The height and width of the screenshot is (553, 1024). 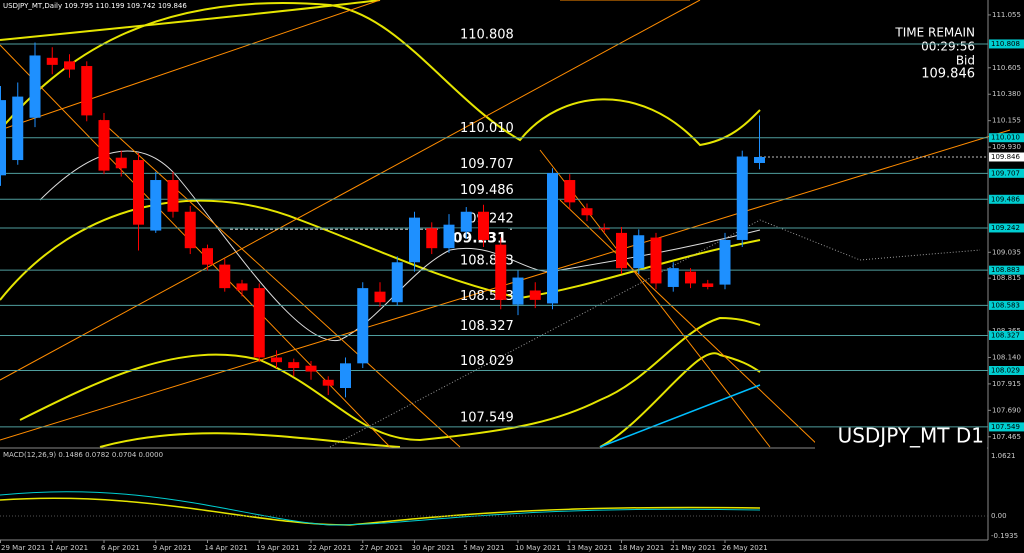 I want to click on ichimoku-line, so click(x=680, y=416).